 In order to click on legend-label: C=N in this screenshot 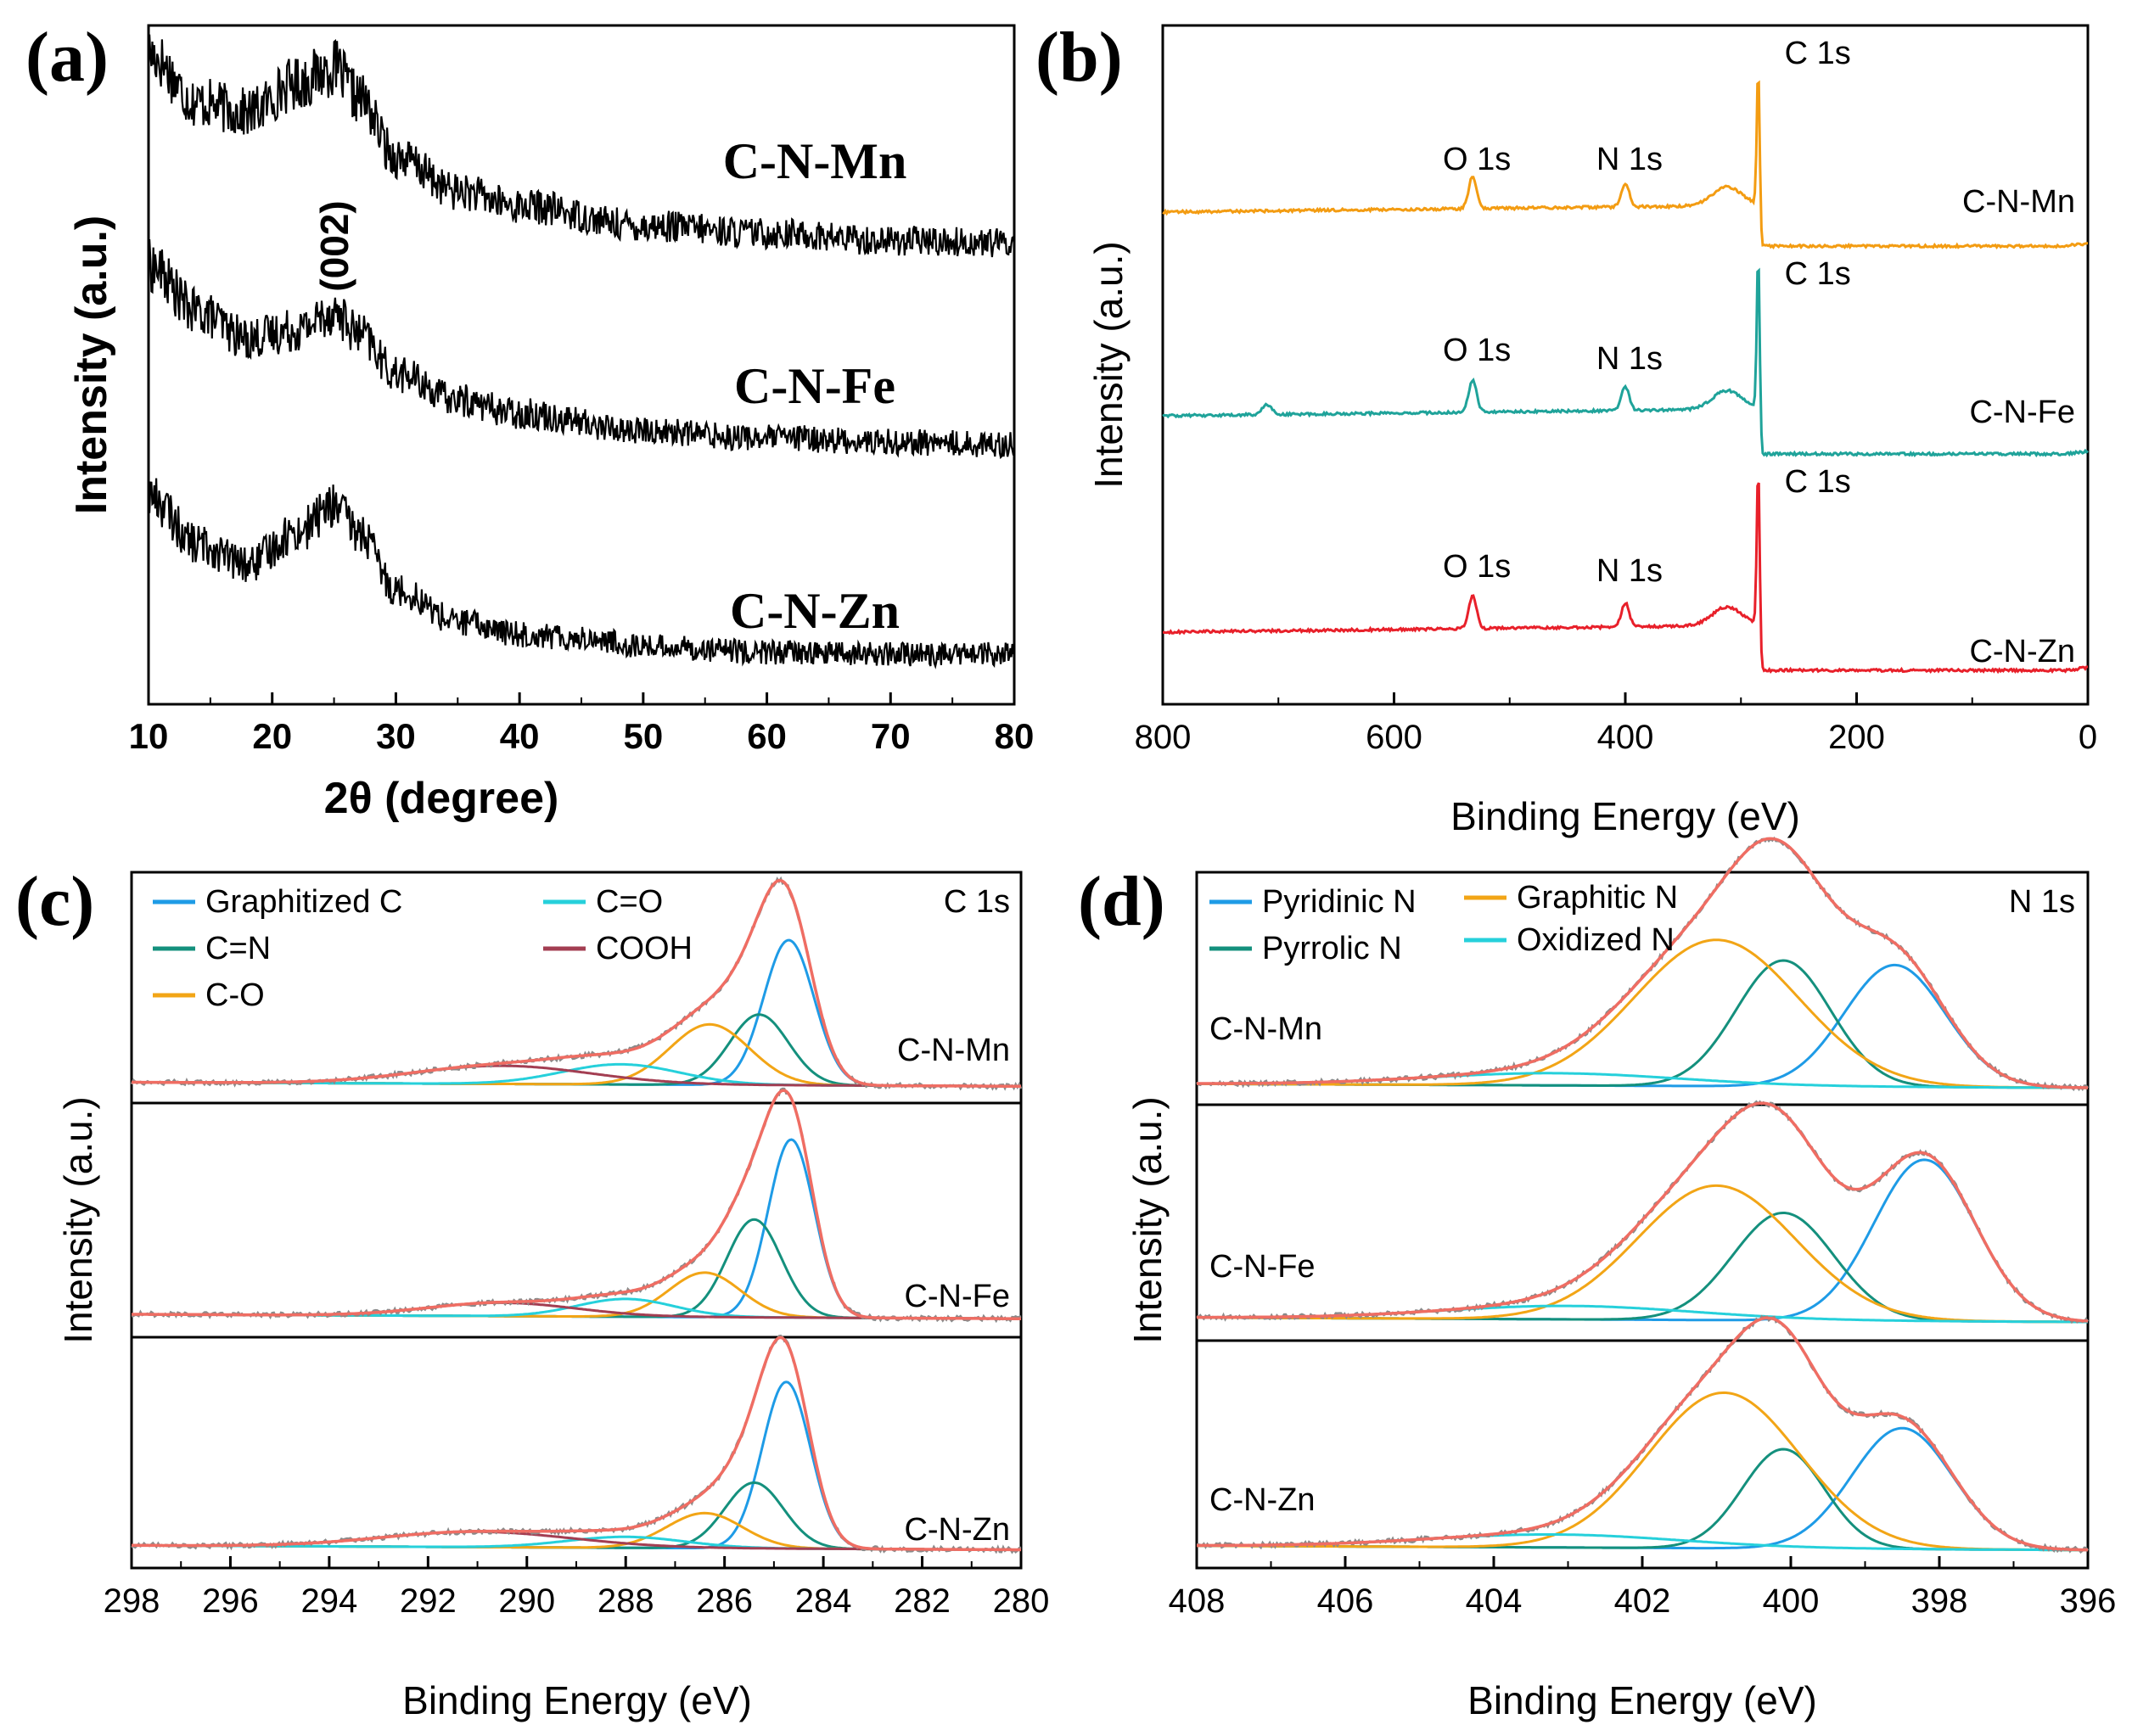, I will do `click(238, 948)`.